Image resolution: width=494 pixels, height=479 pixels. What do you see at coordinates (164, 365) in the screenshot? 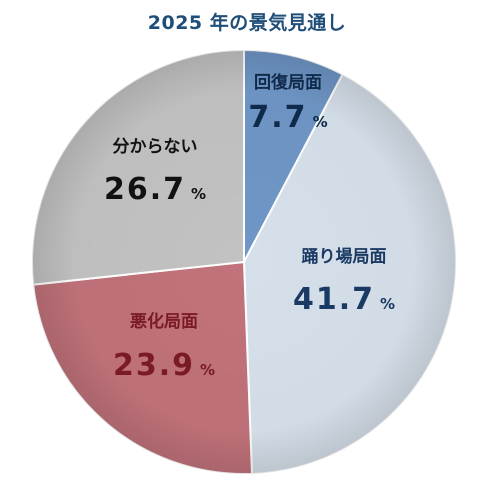
I see `slice-value-label: 23.9%` at bounding box center [164, 365].